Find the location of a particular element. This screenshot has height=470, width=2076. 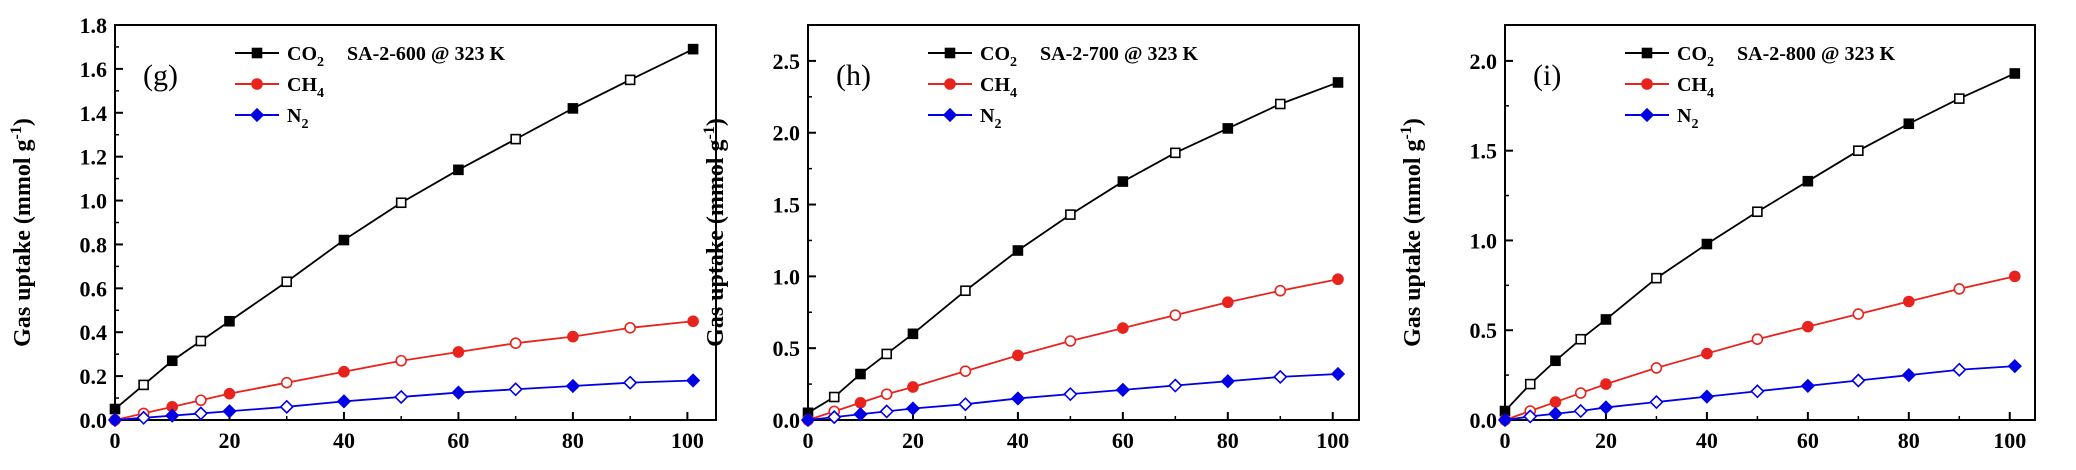

x-tick-label: 40 is located at coordinates (344, 440).